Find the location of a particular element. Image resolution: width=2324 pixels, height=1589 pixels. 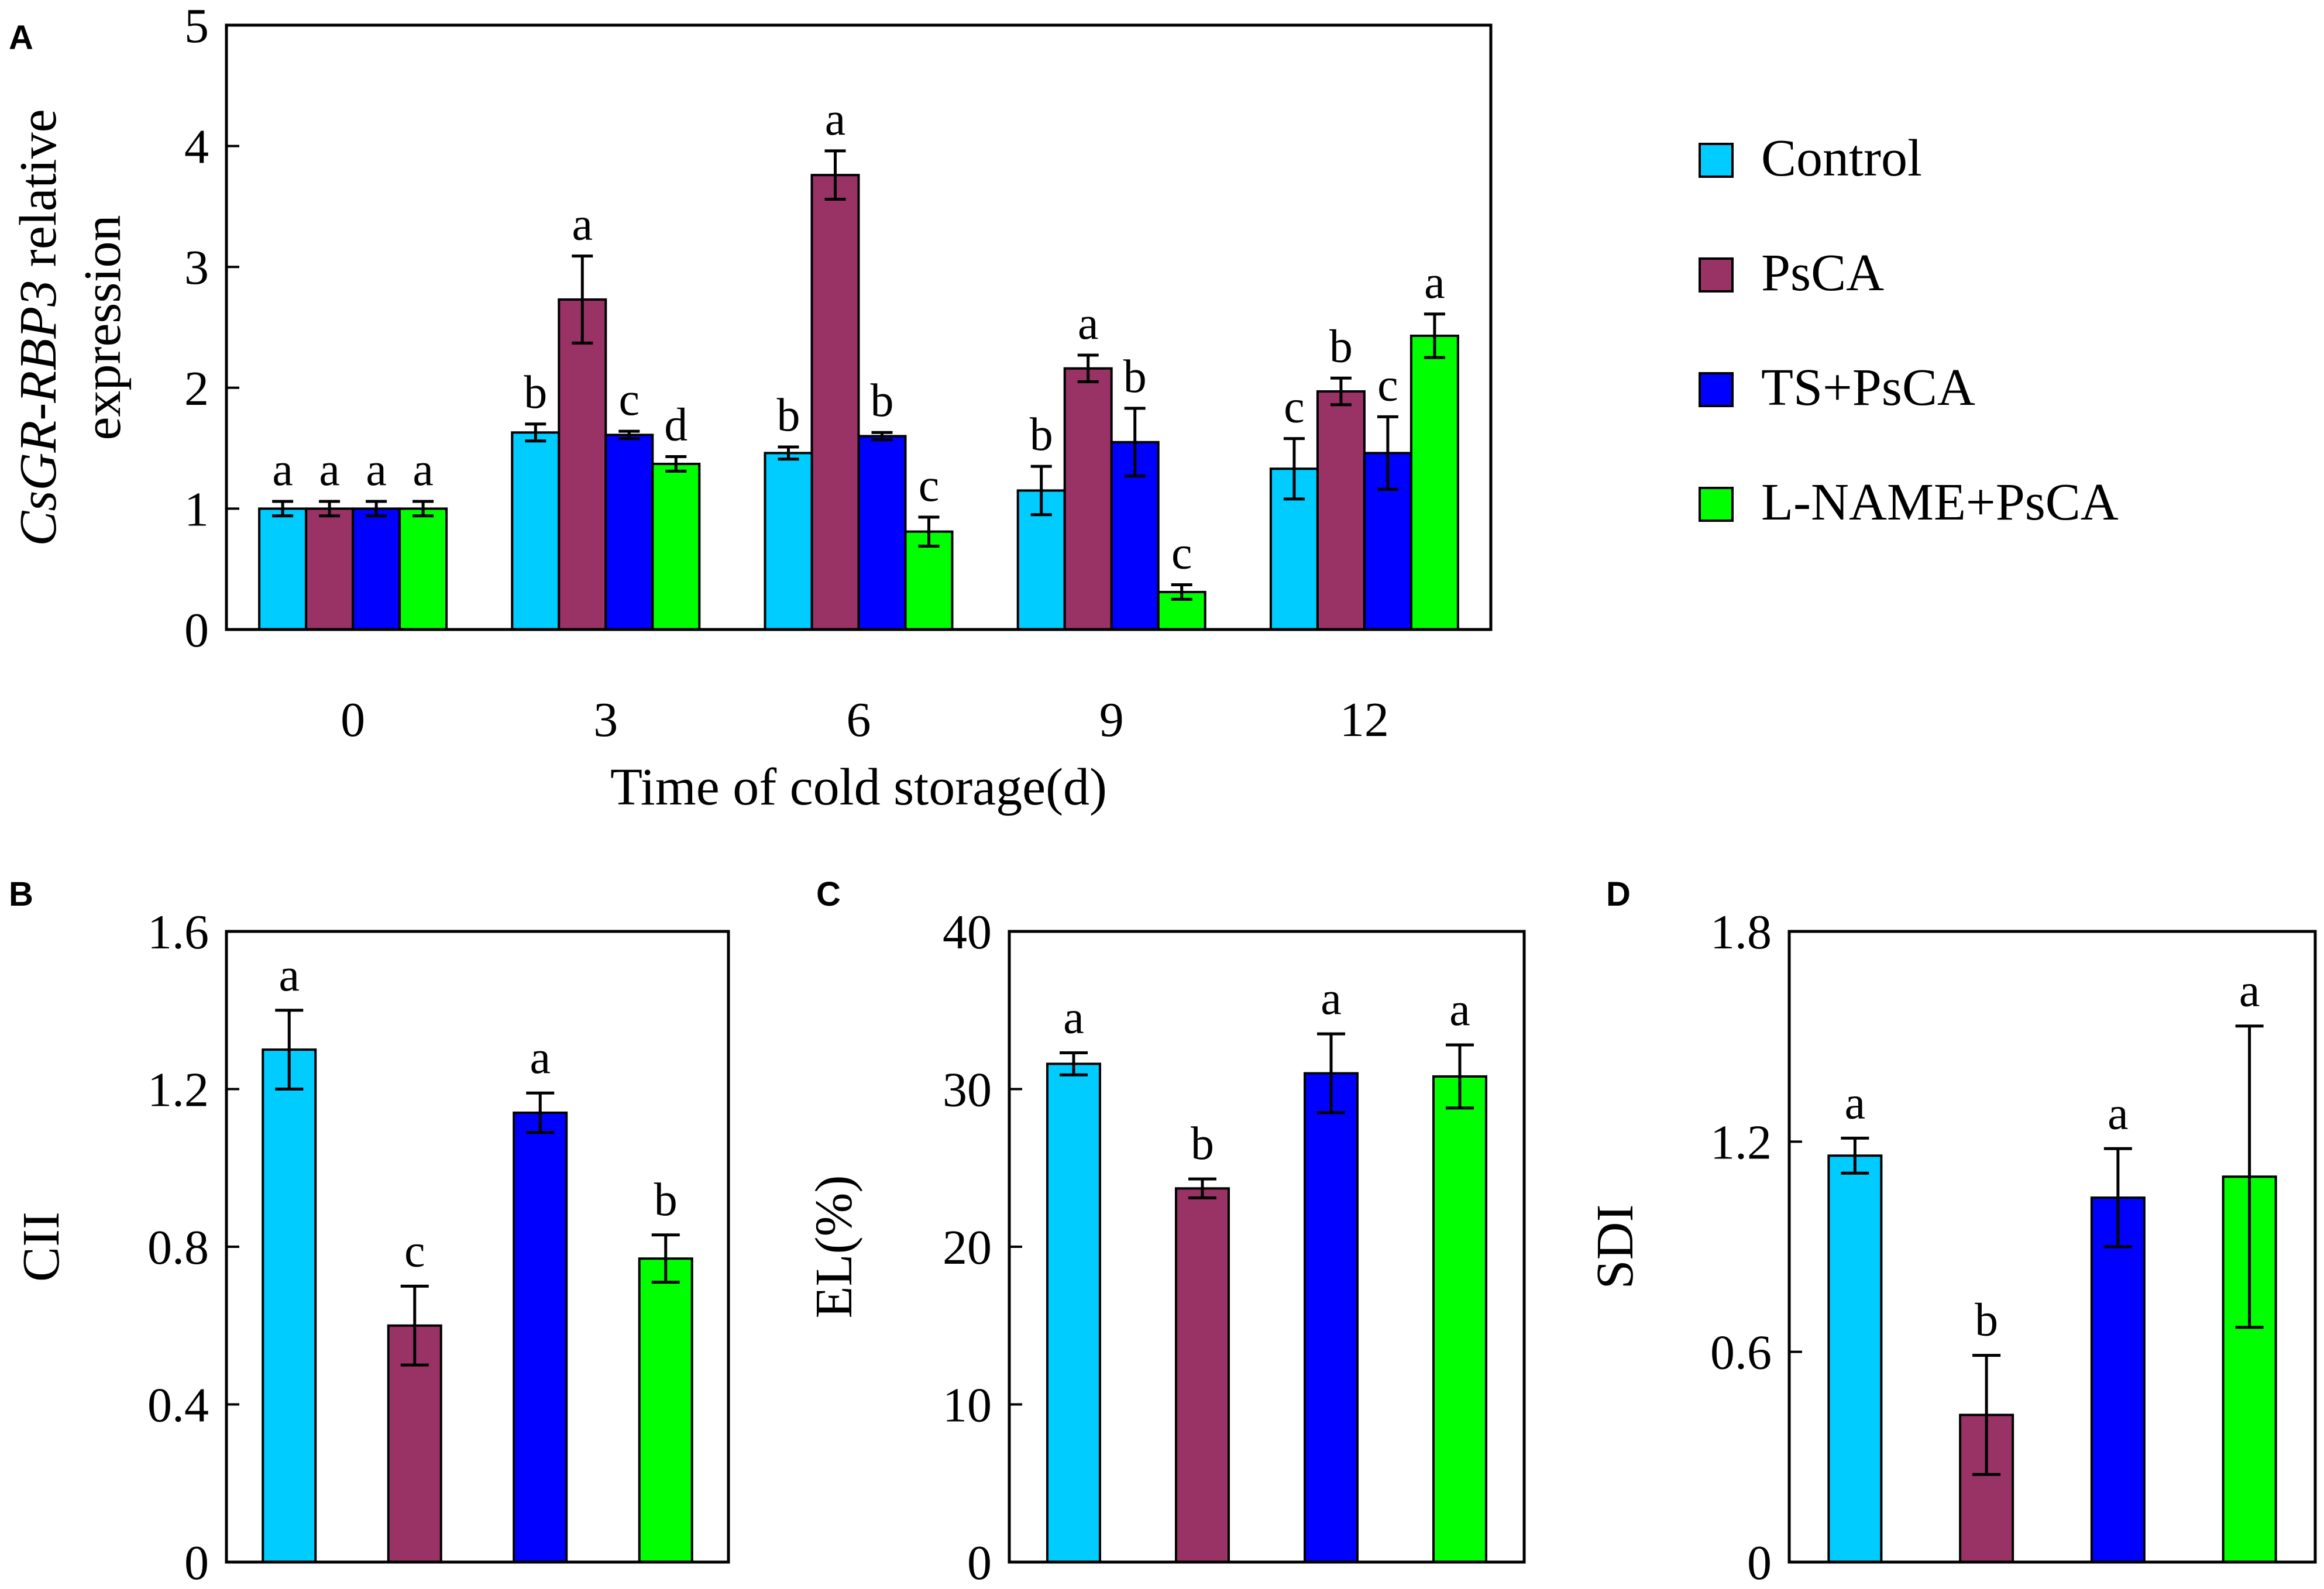

sig-letter-psca-day-12: b is located at coordinates (1341, 347).